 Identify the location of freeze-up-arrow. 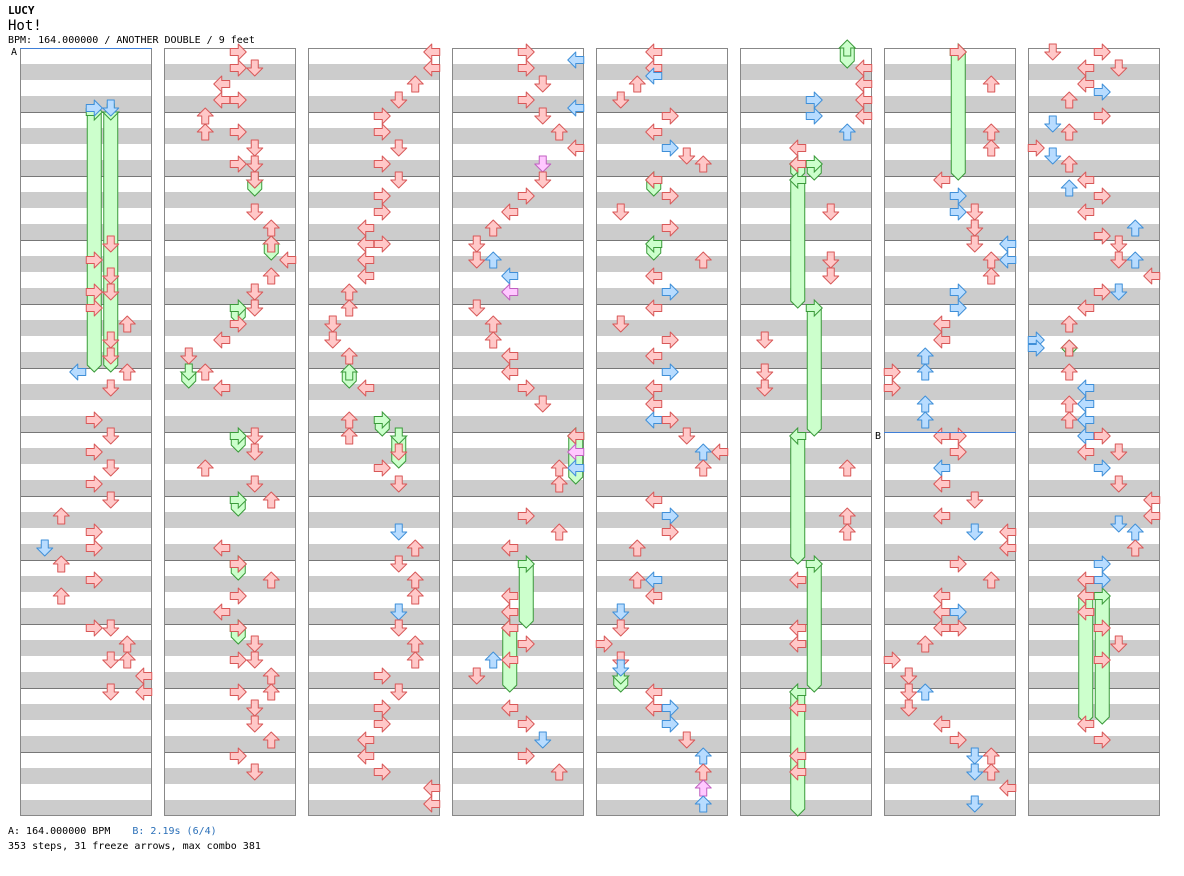
(847, 48).